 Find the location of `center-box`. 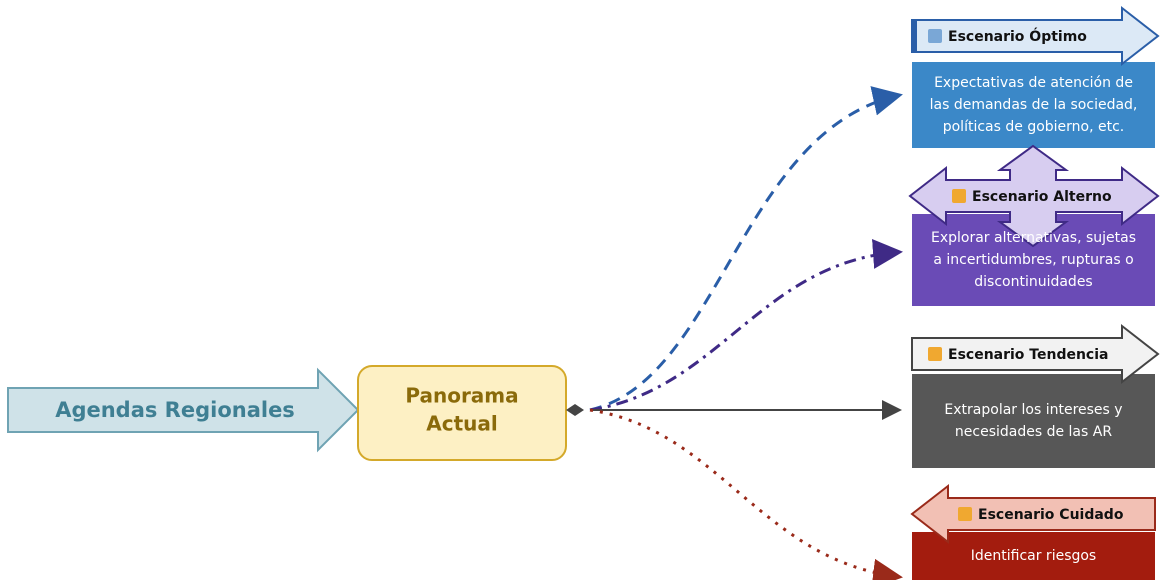

center-box is located at coordinates (462, 413).